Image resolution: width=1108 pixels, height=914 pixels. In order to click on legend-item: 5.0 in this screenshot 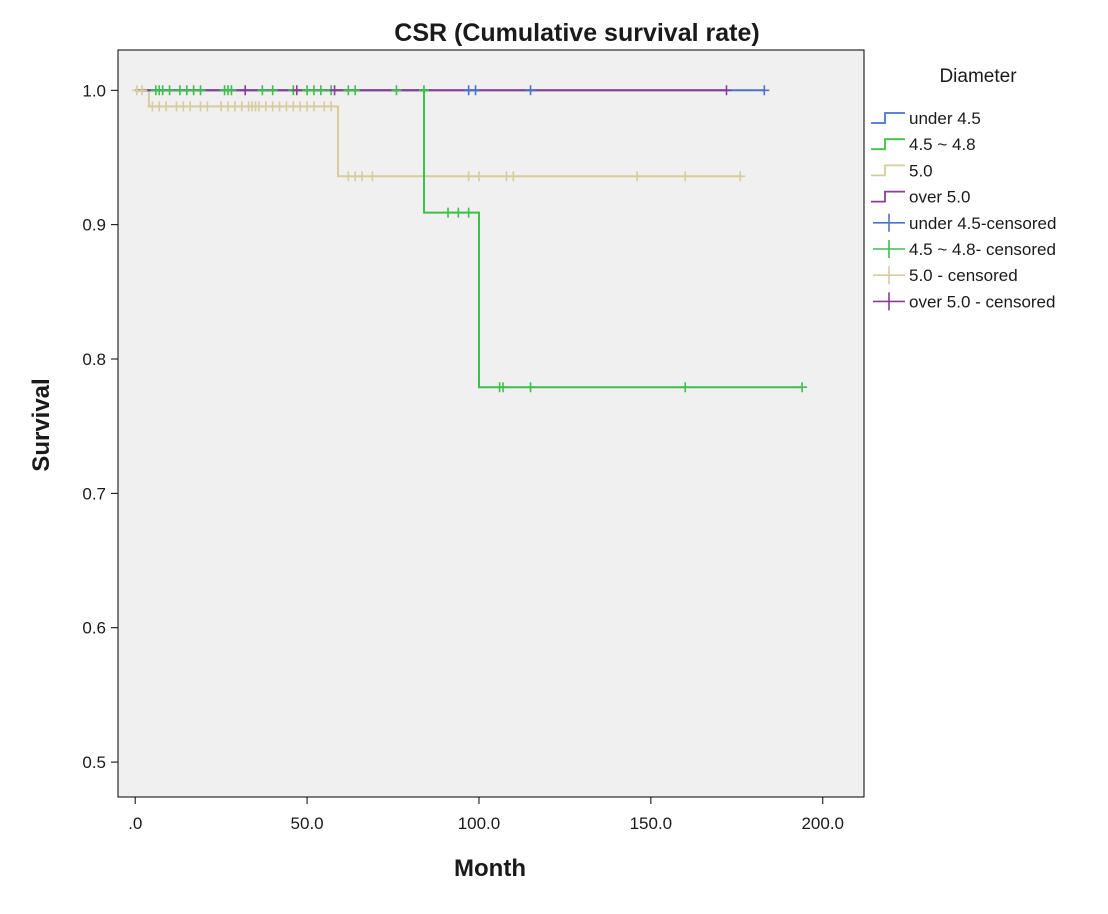, I will do `click(902, 170)`.